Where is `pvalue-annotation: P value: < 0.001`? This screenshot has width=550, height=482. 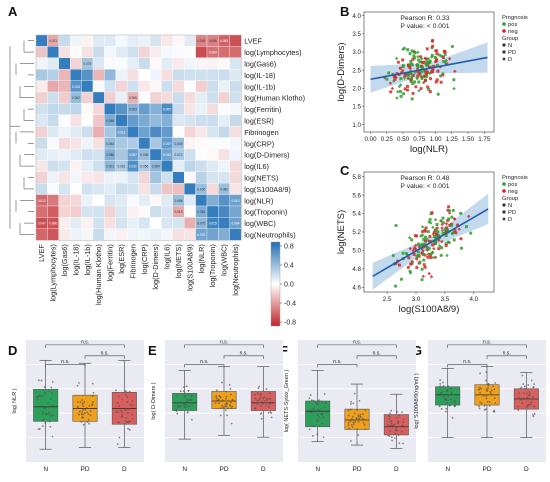
pvalue-annotation: P value: < 0.001 is located at coordinates (424, 26).